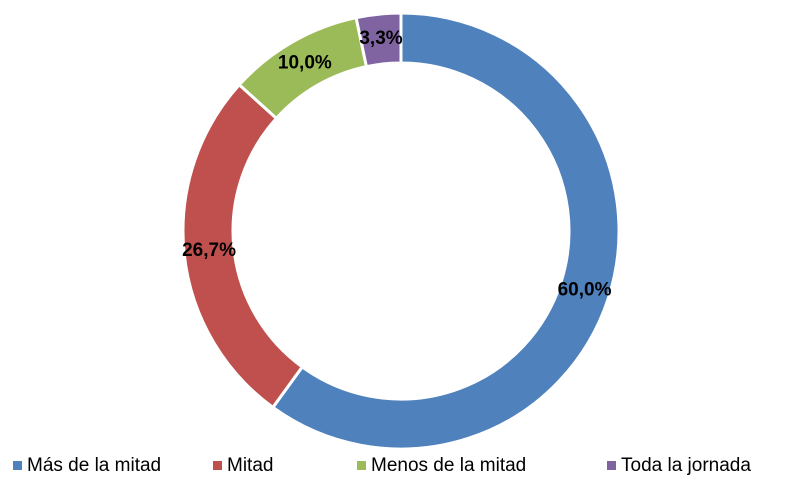  I want to click on legend-label: Mitad, so click(250, 465).